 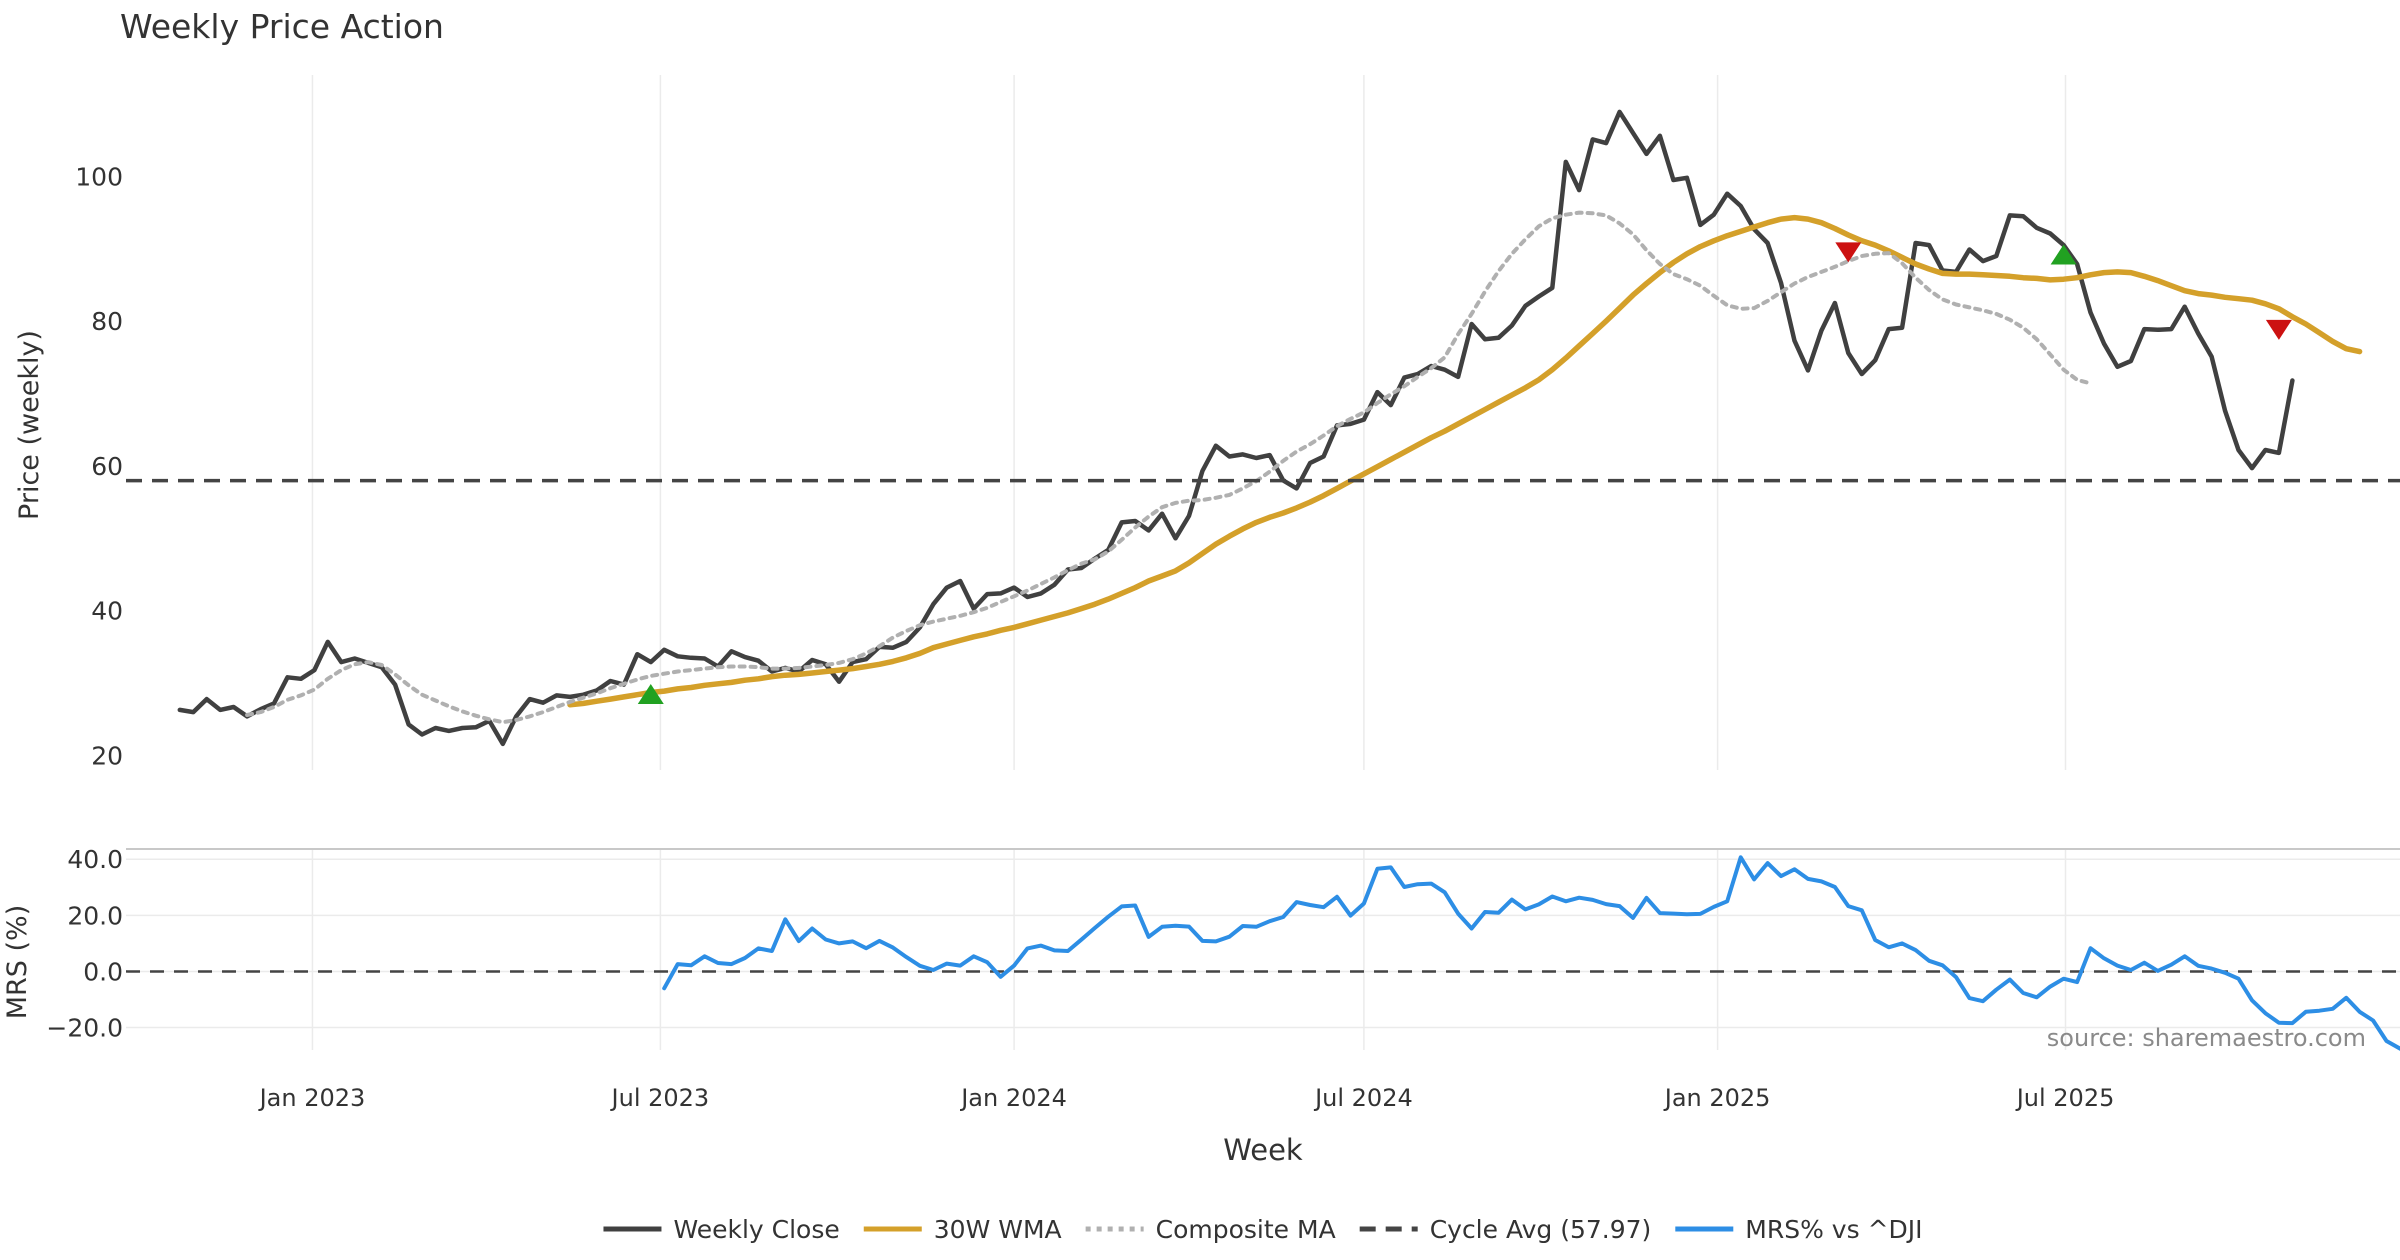 What do you see at coordinates (1531, 953) in the screenshot?
I see `series-mrs-line` at bounding box center [1531, 953].